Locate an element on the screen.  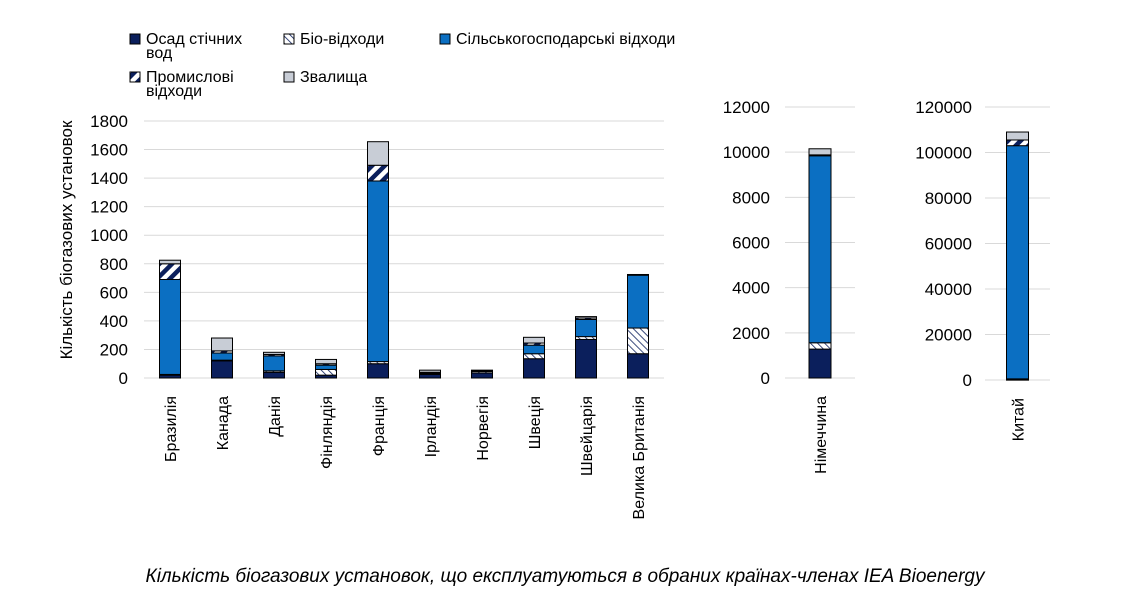
legend-label-bio: Біо-відходи is located at coordinates (342, 39).